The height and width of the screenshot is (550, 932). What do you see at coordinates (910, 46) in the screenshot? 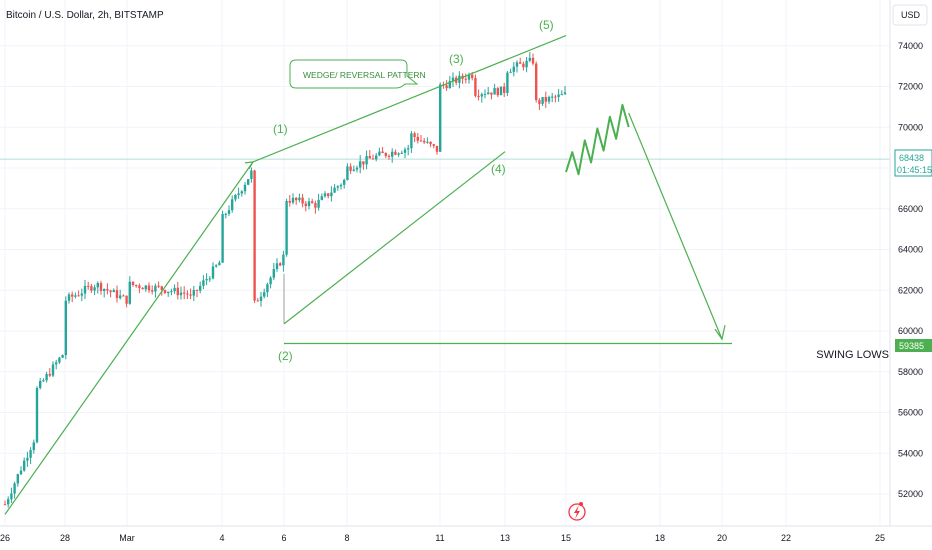
I see `y-tick-label: 74000` at bounding box center [910, 46].